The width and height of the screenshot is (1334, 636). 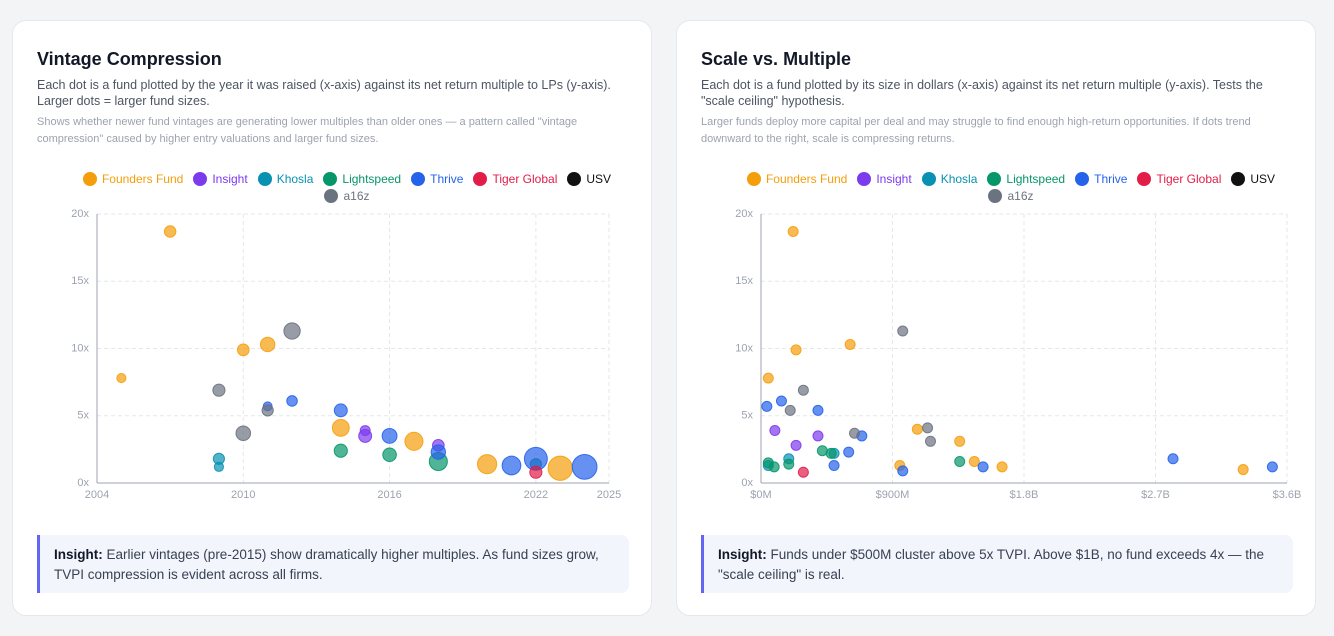 I want to click on insight-label: Insight:, so click(x=742, y=554).